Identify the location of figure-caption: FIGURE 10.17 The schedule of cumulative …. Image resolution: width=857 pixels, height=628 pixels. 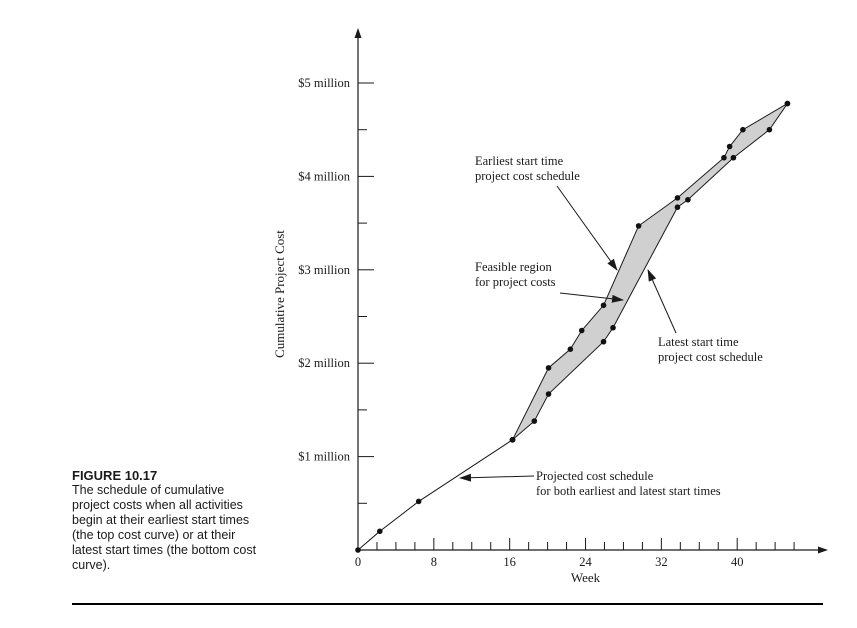
(164, 520).